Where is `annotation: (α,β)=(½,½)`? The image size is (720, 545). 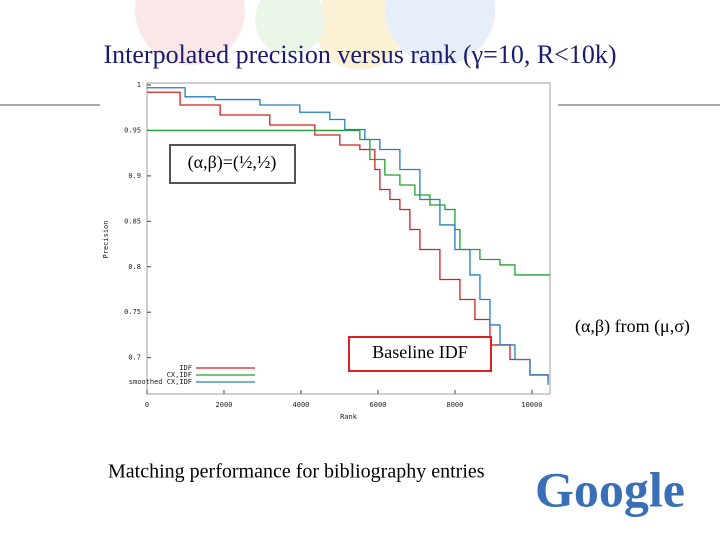
annotation: (α,β)=(½,½) is located at coordinates (232, 162).